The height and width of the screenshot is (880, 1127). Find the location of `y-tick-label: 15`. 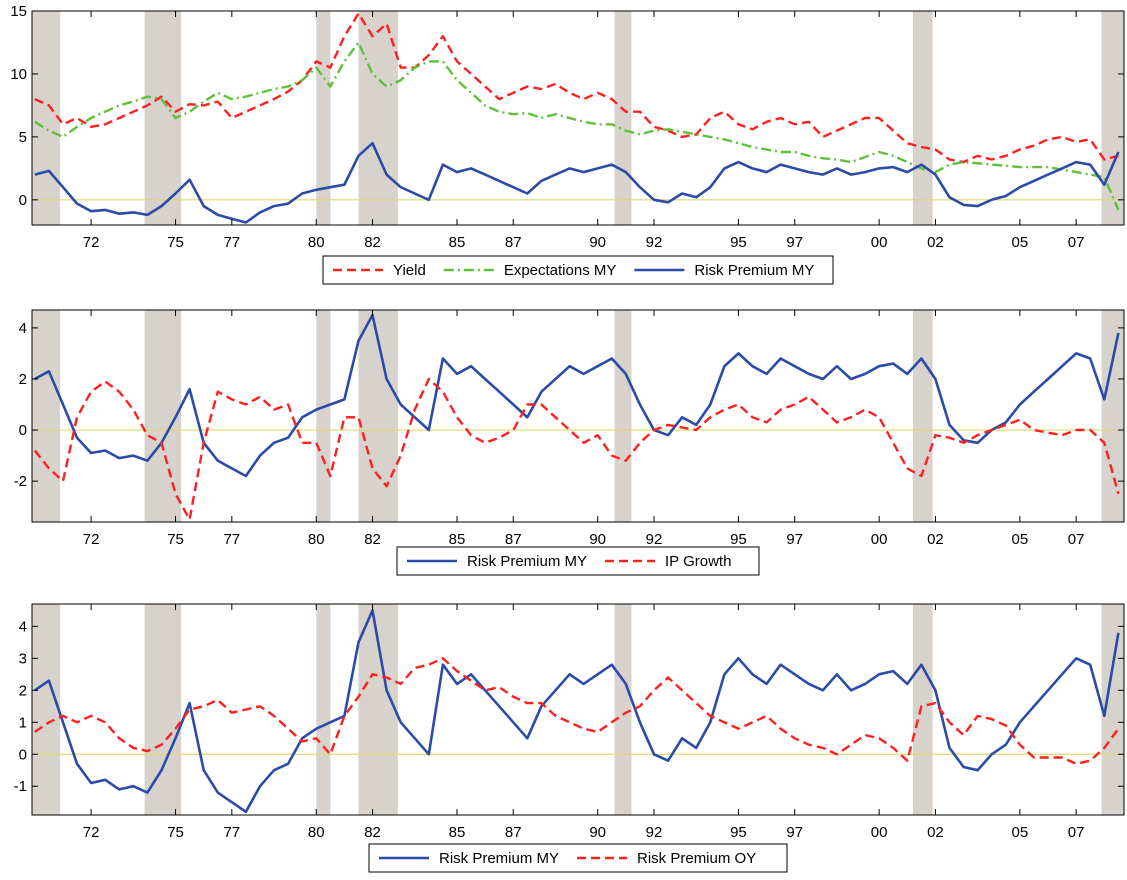

y-tick-label: 15 is located at coordinates (18, 11).